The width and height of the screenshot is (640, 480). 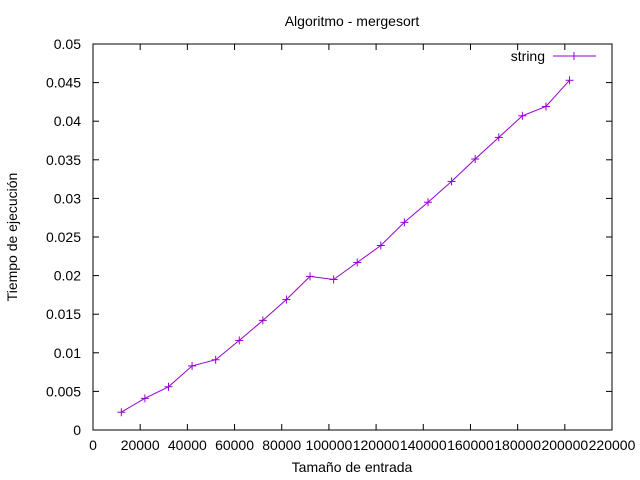 I want to click on y-tick-label: 0.015, so click(x=63, y=314).